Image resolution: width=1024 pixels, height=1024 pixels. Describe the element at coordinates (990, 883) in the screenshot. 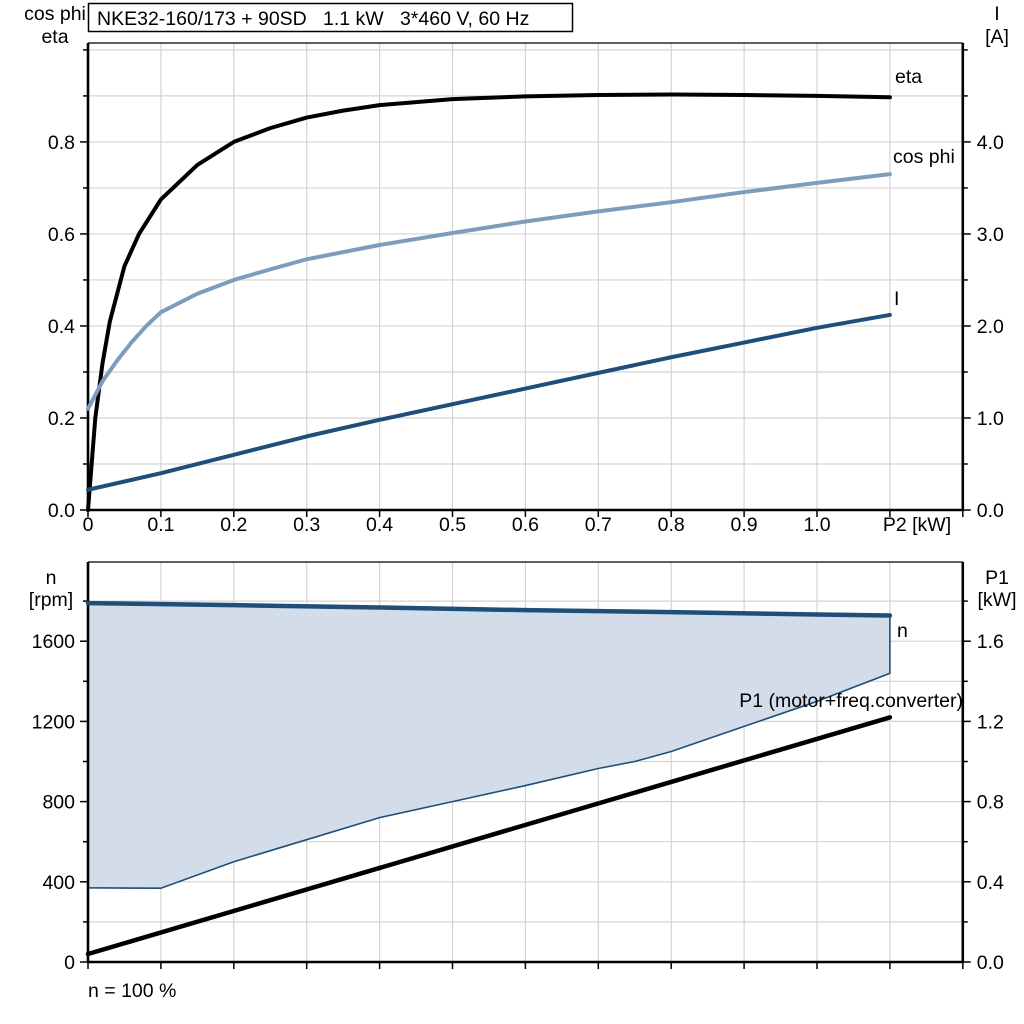

I see `right-tick-label: 0.4` at that location.